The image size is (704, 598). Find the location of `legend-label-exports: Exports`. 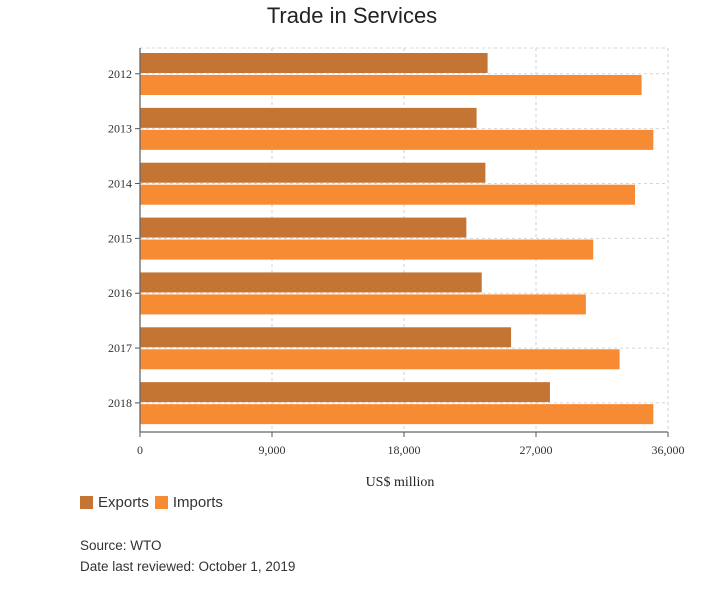

legend-label-exports: Exports is located at coordinates (123, 502).